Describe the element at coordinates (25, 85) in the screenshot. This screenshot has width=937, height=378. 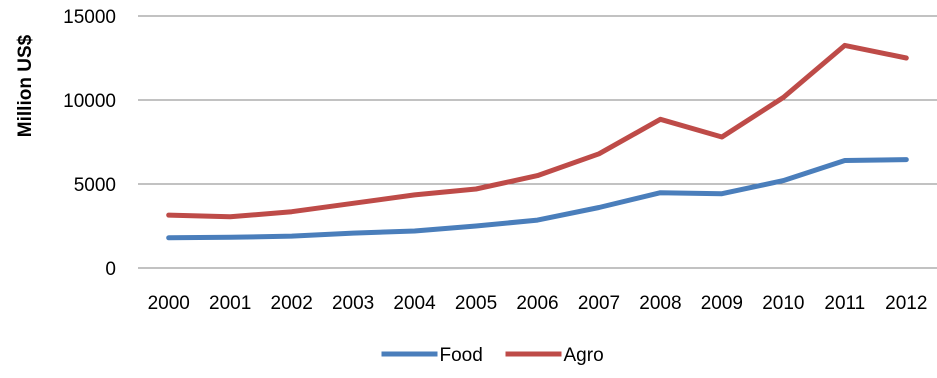
I see `y-axis-title: Million US$` at that location.